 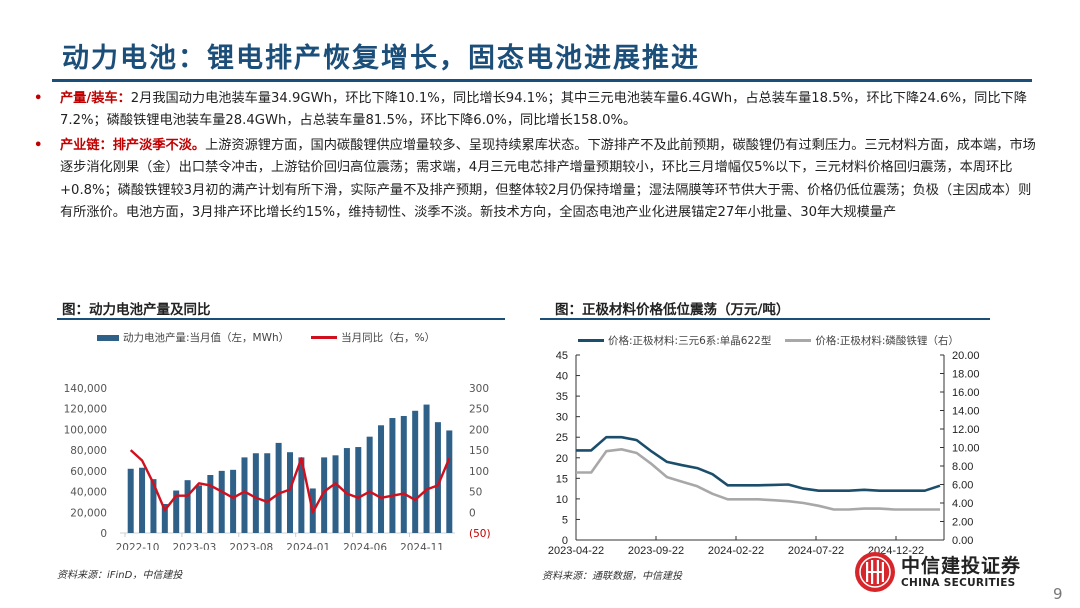 What do you see at coordinates (479, 410) in the screenshot?
I see `y2-axis-tick-label: 250` at bounding box center [479, 410].